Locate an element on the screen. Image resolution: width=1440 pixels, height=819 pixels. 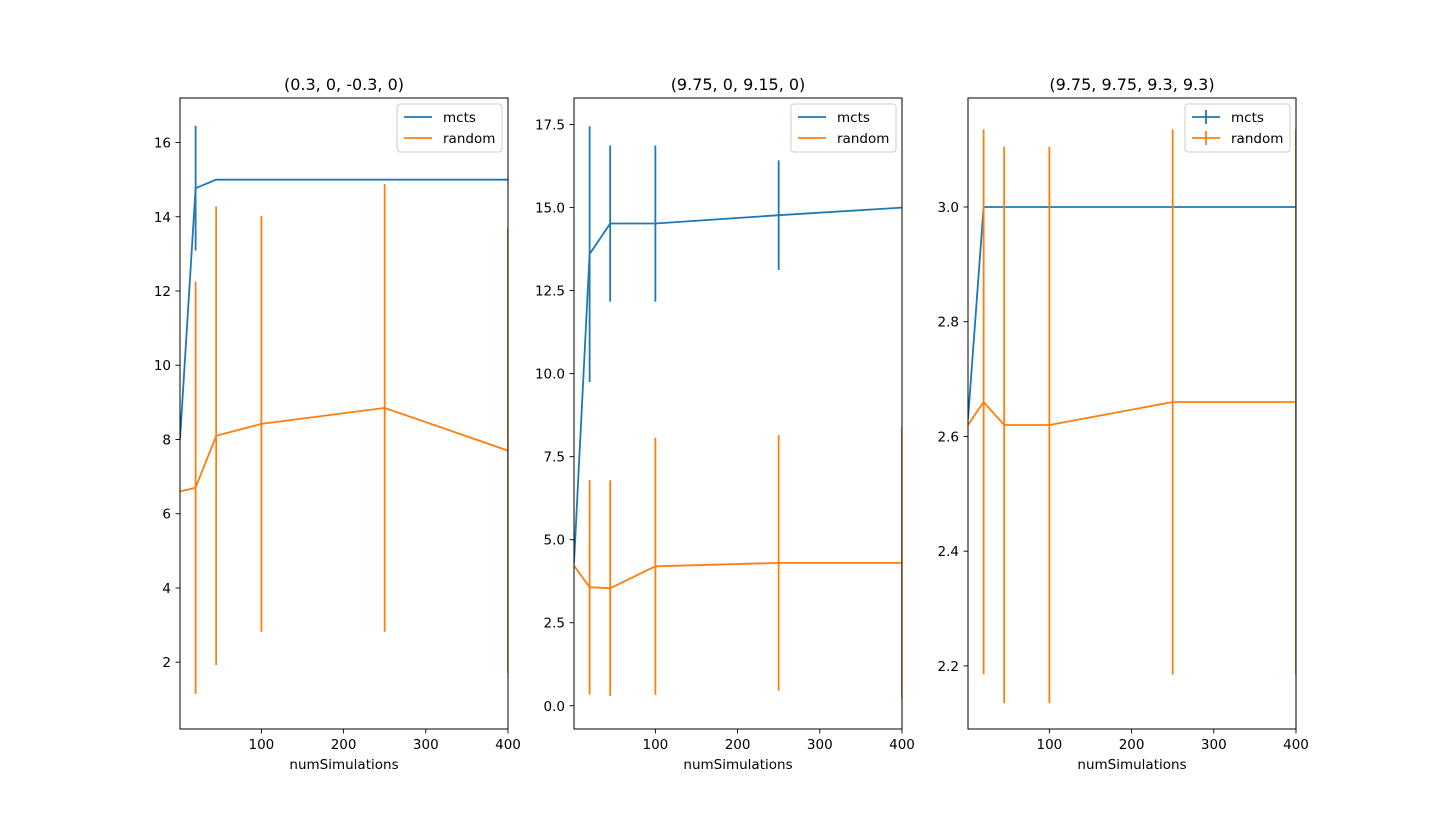
subplot-title: (9.75, 0, 9.15, 0) is located at coordinates (738, 84).